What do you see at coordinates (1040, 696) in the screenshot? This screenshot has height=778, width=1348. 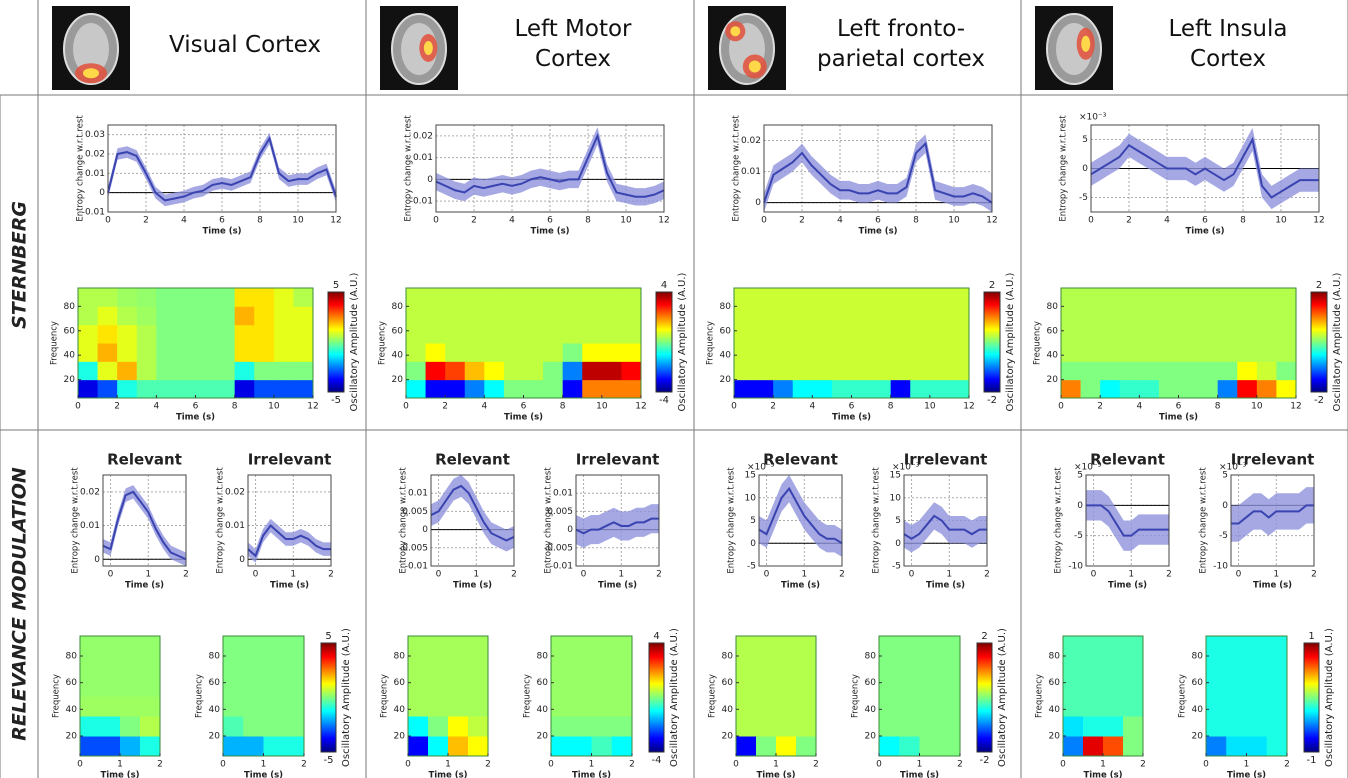 I see `y-axis-label: Frequency` at bounding box center [1040, 696].